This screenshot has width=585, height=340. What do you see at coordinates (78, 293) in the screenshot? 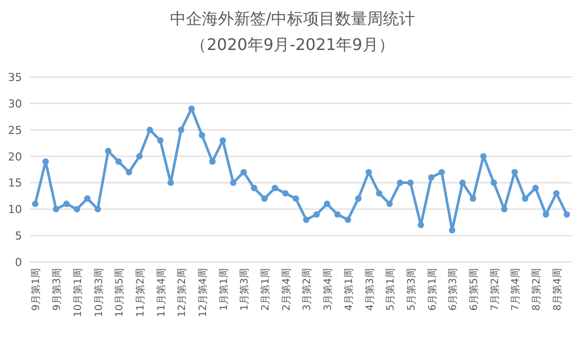
I see `x-tick-label: 10月第1周` at bounding box center [78, 293].